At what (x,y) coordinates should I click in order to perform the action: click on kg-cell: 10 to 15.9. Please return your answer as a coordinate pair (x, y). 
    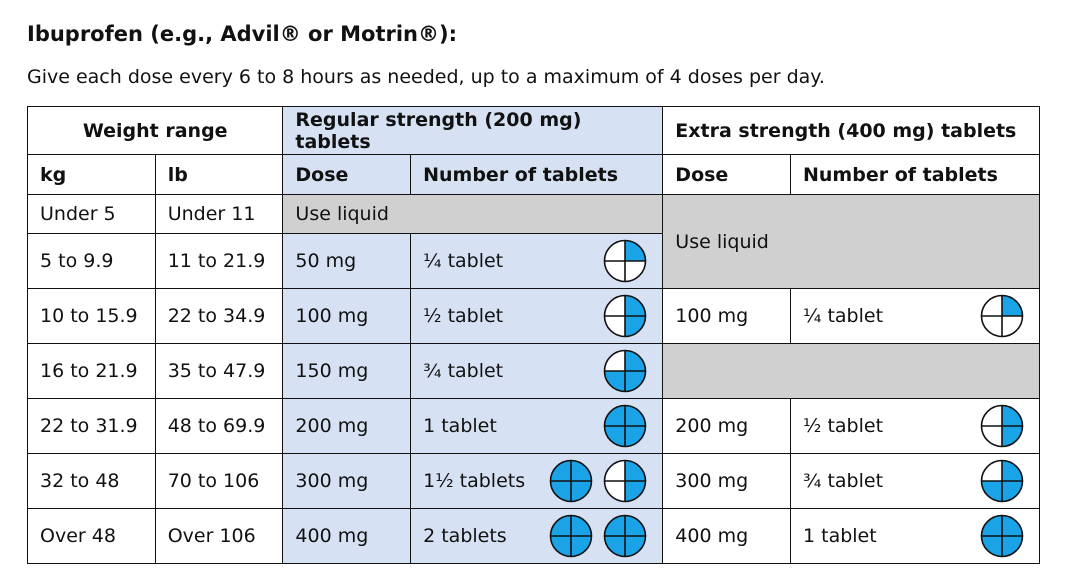
    Looking at the image, I should click on (91, 316).